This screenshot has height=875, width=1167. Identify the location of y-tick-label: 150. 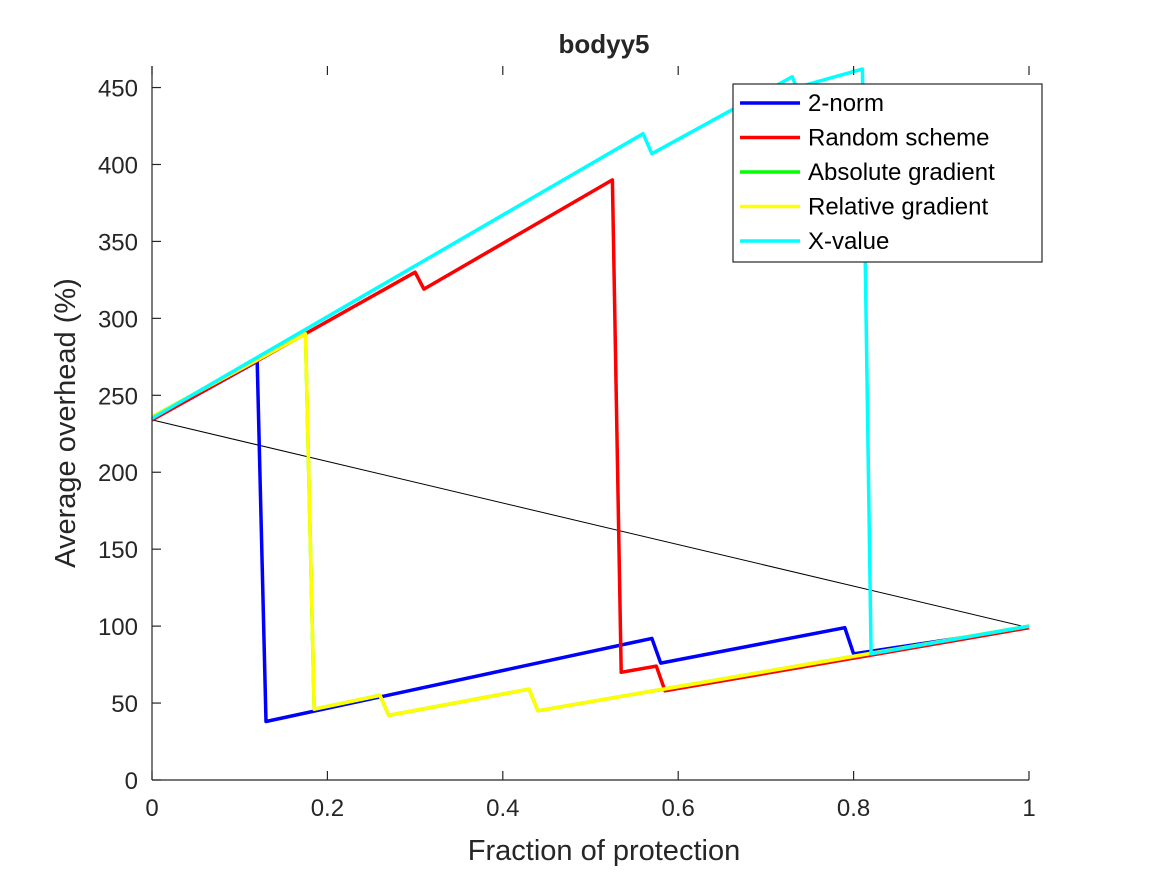
(118, 550).